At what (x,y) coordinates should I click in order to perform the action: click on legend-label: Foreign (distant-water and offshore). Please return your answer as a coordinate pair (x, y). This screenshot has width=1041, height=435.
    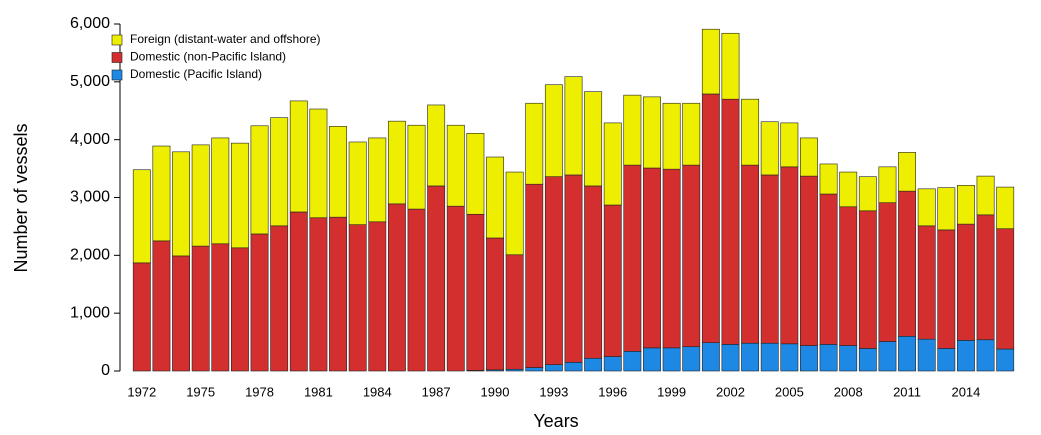
    Looking at the image, I should click on (225, 39).